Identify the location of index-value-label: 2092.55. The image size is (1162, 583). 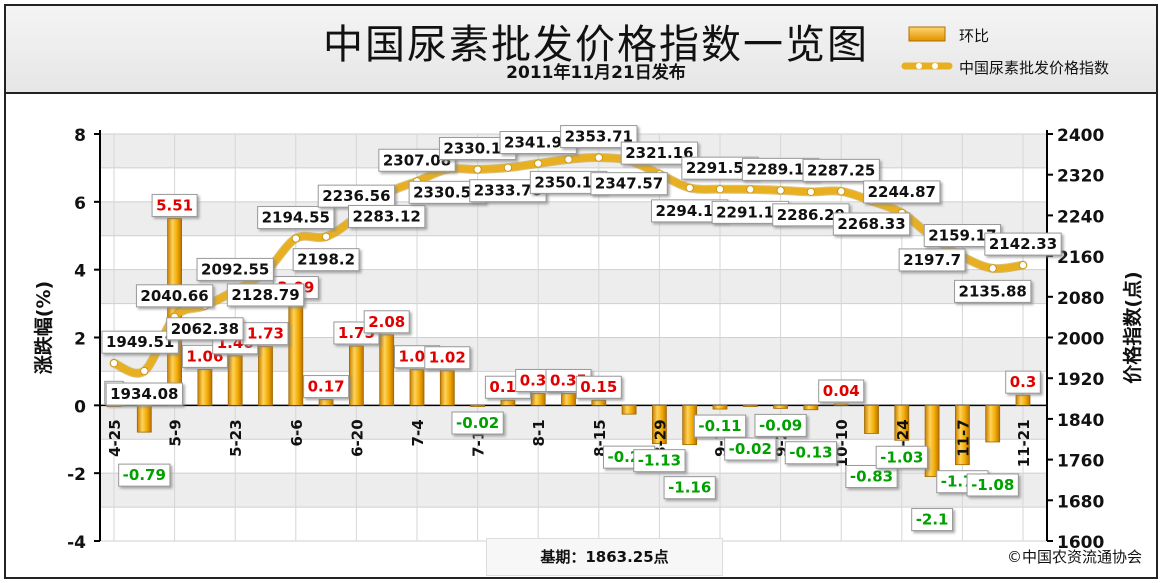
(235, 269).